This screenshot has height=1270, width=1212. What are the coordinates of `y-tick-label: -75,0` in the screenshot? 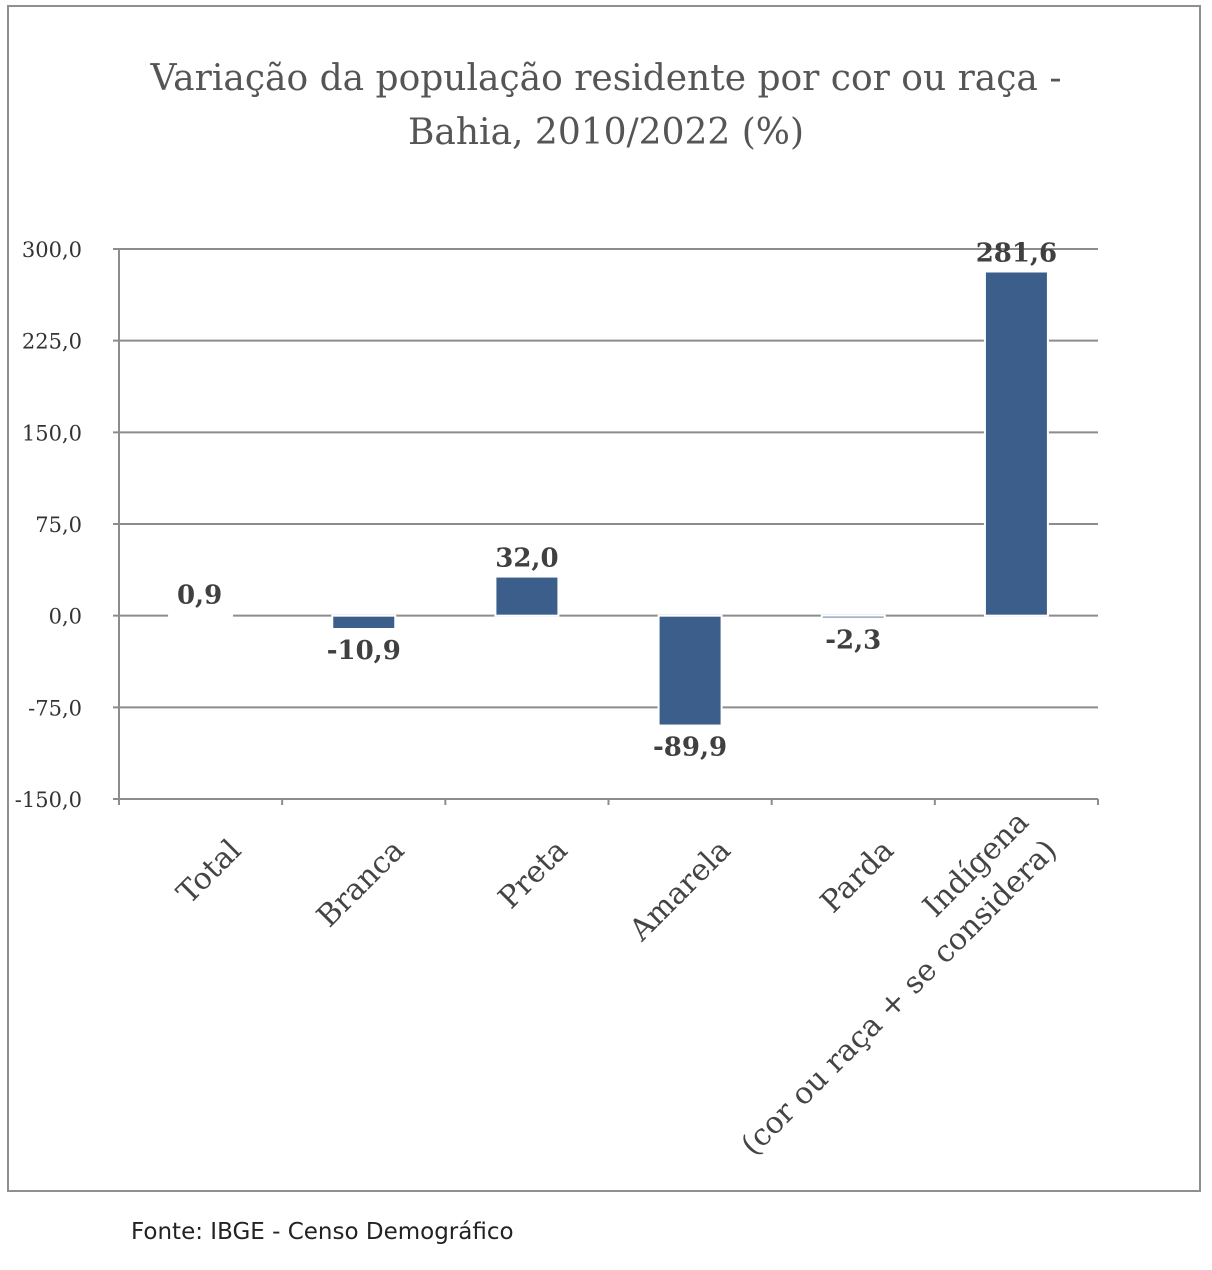 It's located at (55, 708).